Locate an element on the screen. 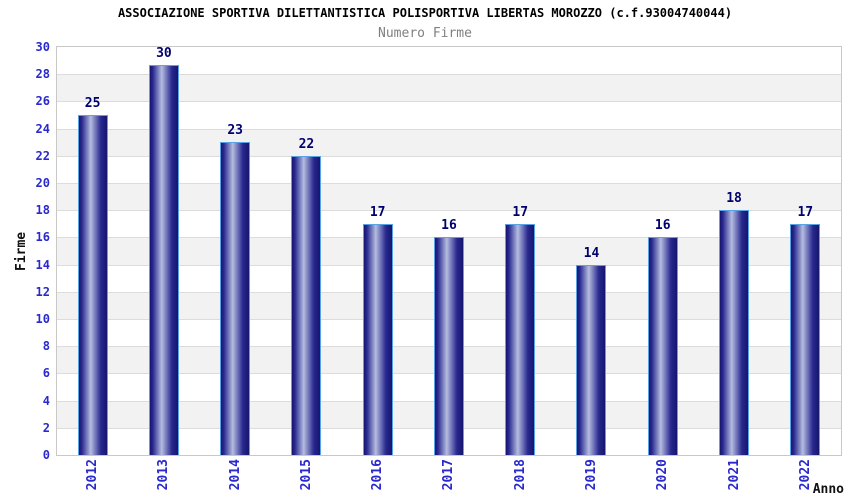  y-axis-ticks: 0 2 4 6 8 10 12 14 16 18 20 22 24 26 28 30 is located at coordinates (25, 250).